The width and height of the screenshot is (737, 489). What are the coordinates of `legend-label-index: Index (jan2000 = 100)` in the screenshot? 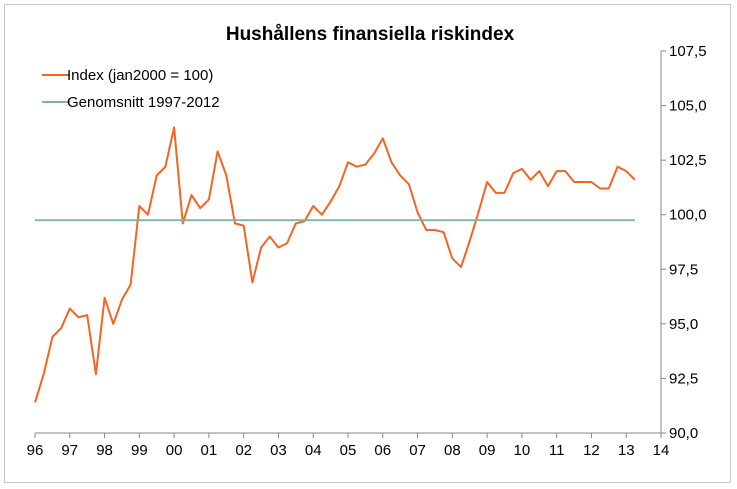 It's located at (140, 75).